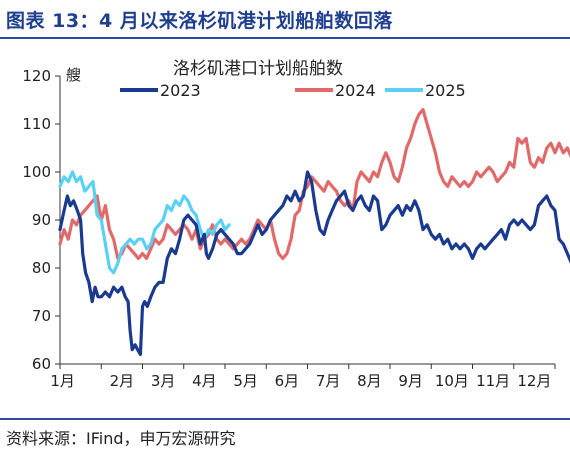  What do you see at coordinates (410, 381) in the screenshot?
I see `x-tick-label: 9月` at bounding box center [410, 381].